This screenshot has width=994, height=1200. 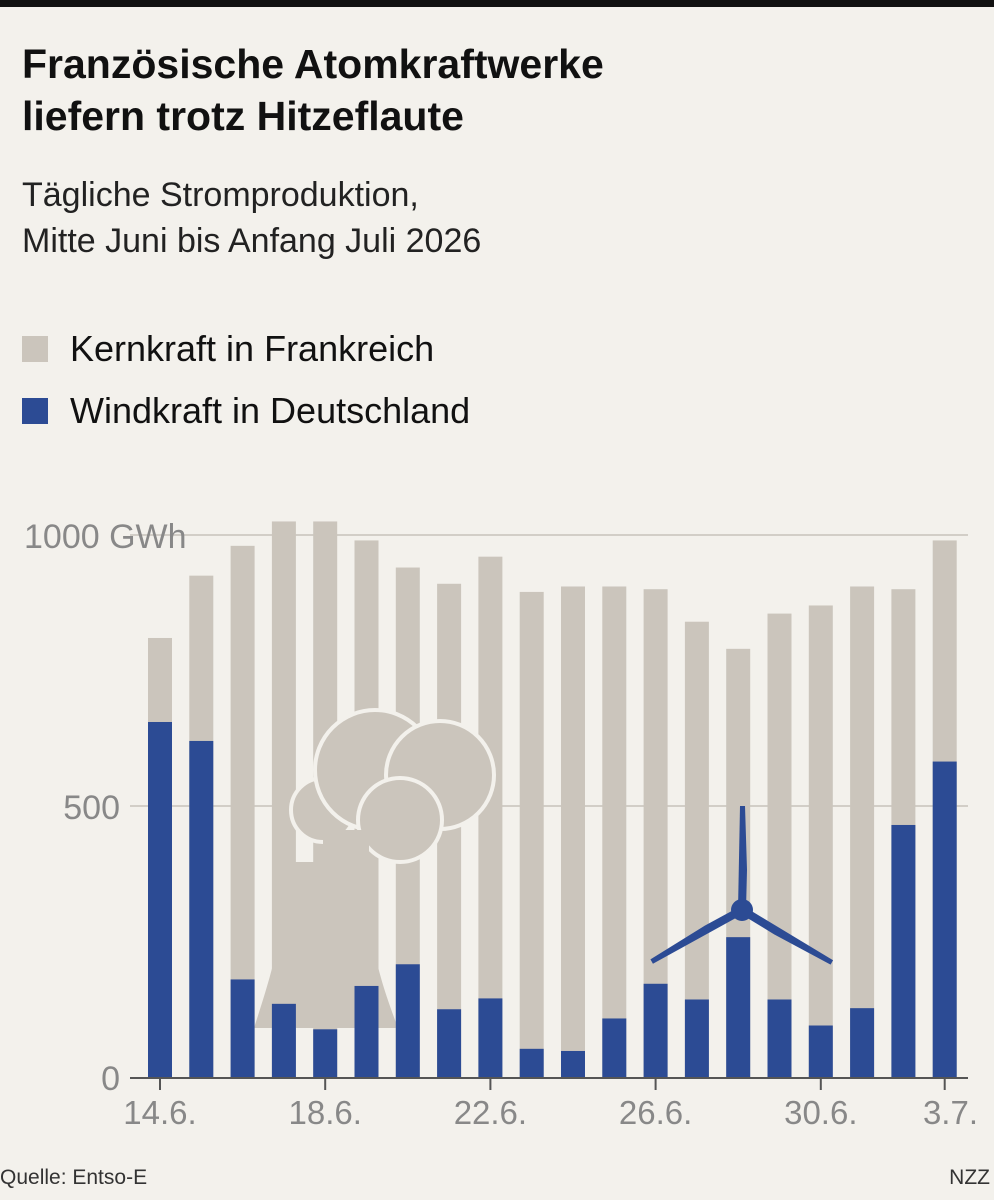 I want to click on legend-label-wind: Windkraft in Deutschland, so click(x=270, y=410).